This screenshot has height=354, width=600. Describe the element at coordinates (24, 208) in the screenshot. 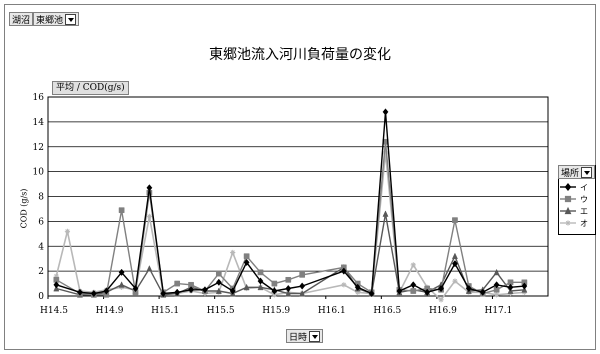

I see `y-axis-label: COD (g/s)` at that location.